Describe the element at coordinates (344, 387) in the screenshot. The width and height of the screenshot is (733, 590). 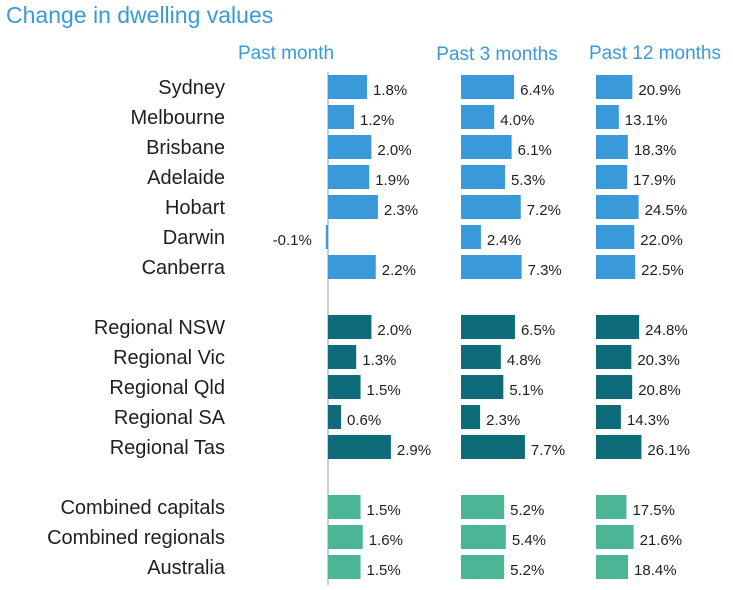
I see `bar-regional-qld-past-month` at that location.